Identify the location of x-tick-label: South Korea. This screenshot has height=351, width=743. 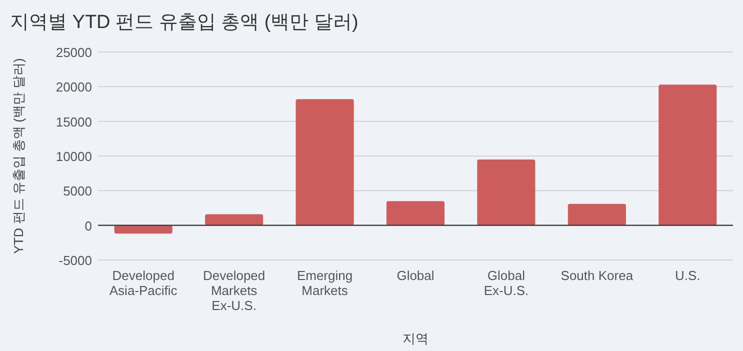
(597, 275).